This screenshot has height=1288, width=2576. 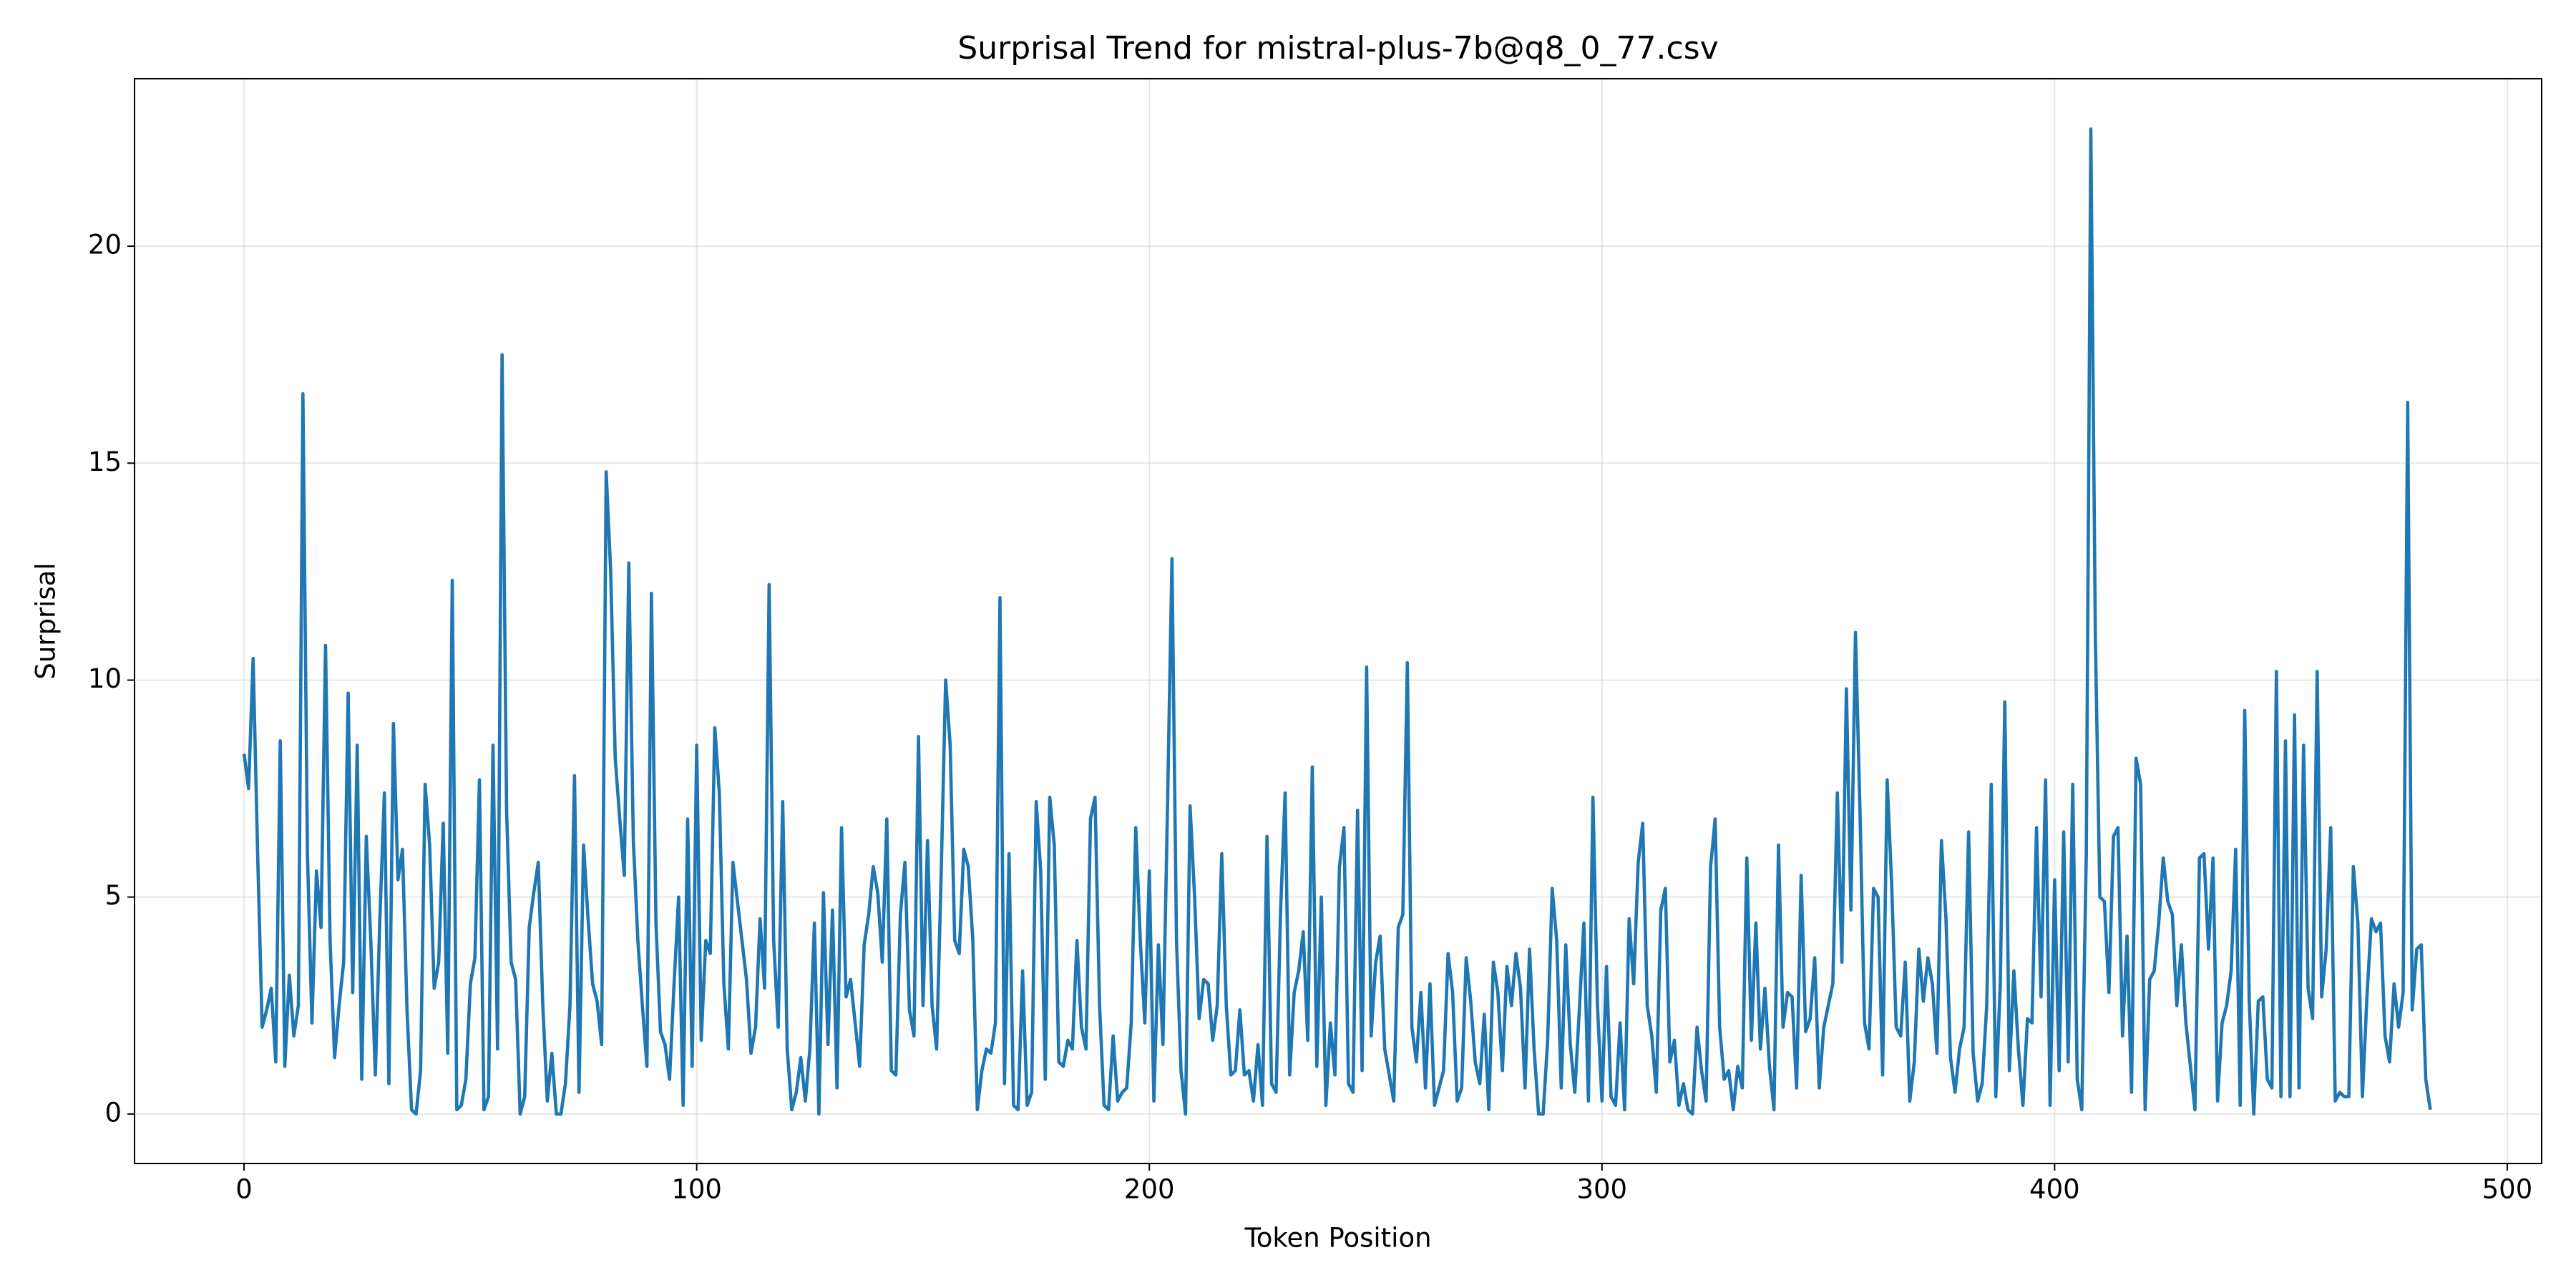 What do you see at coordinates (1601, 1189) in the screenshot?
I see `x-tick-label: 300` at bounding box center [1601, 1189].